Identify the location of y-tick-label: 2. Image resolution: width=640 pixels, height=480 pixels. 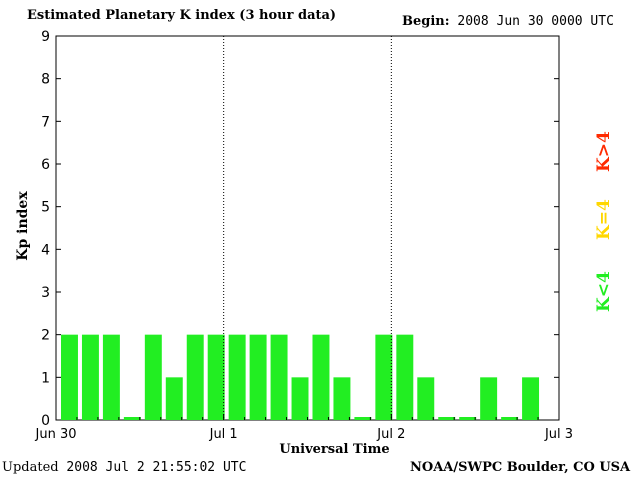
(45, 336).